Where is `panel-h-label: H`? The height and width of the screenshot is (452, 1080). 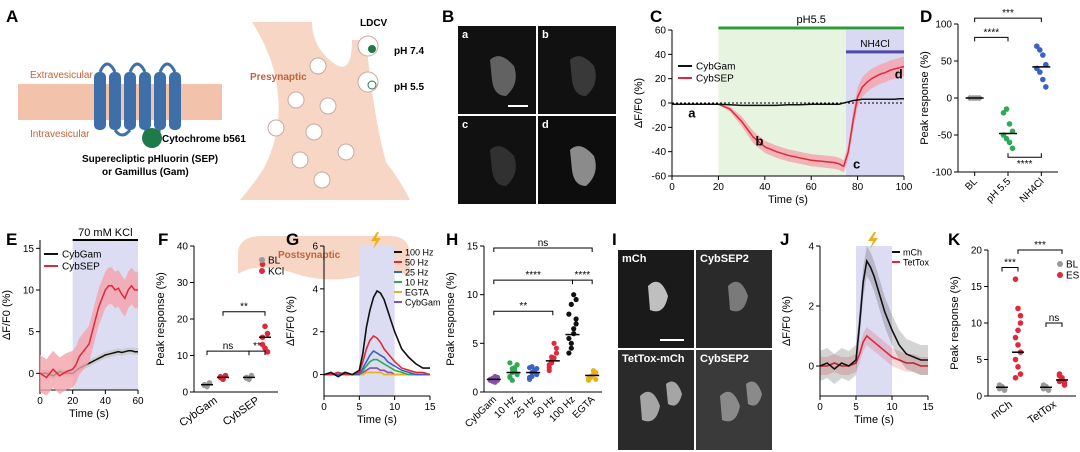
panel-h-label: H is located at coordinates (452, 239).